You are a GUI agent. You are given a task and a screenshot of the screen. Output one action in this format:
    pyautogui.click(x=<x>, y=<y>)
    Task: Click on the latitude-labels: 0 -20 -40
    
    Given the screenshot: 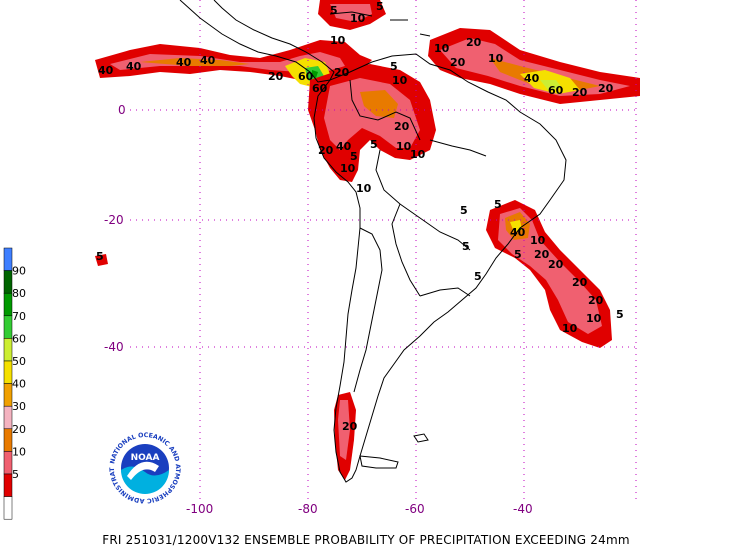 What is the action you would take?
    pyautogui.click(x=115, y=228)
    